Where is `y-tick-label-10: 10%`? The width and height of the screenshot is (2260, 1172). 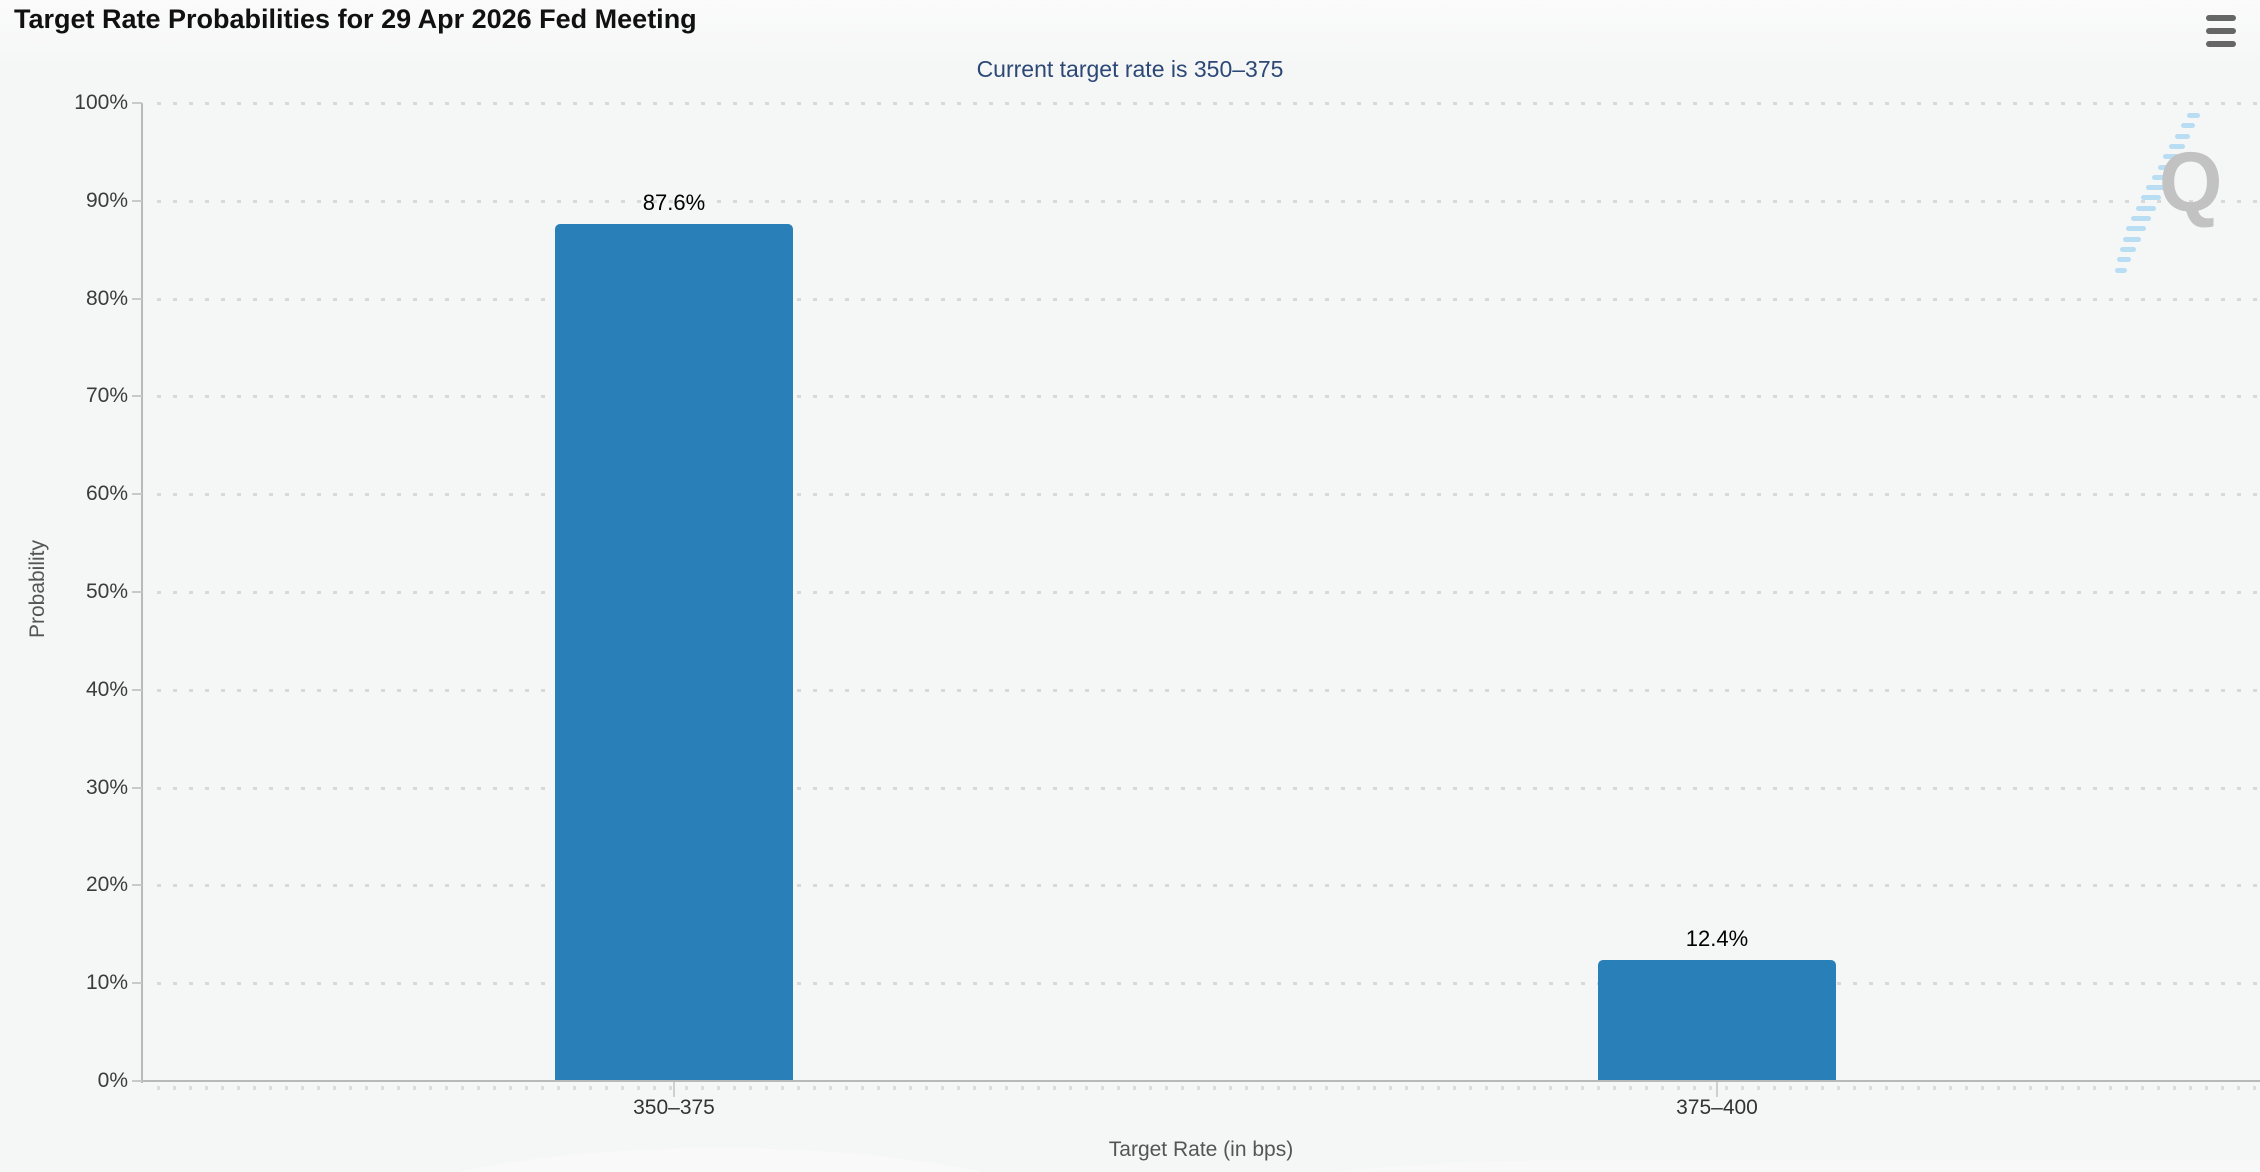 y-tick-label-10: 10% is located at coordinates (106, 983).